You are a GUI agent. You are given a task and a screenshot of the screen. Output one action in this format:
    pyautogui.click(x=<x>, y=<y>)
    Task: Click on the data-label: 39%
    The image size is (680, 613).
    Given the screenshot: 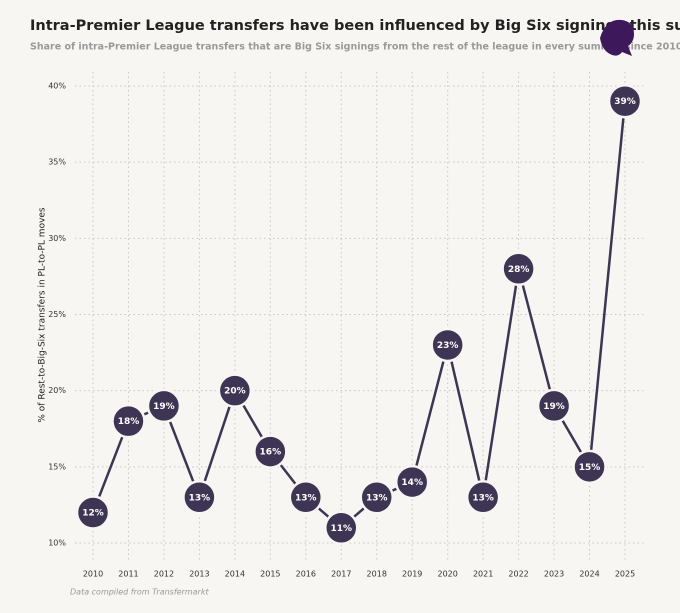 What is the action you would take?
    pyautogui.click(x=625, y=102)
    